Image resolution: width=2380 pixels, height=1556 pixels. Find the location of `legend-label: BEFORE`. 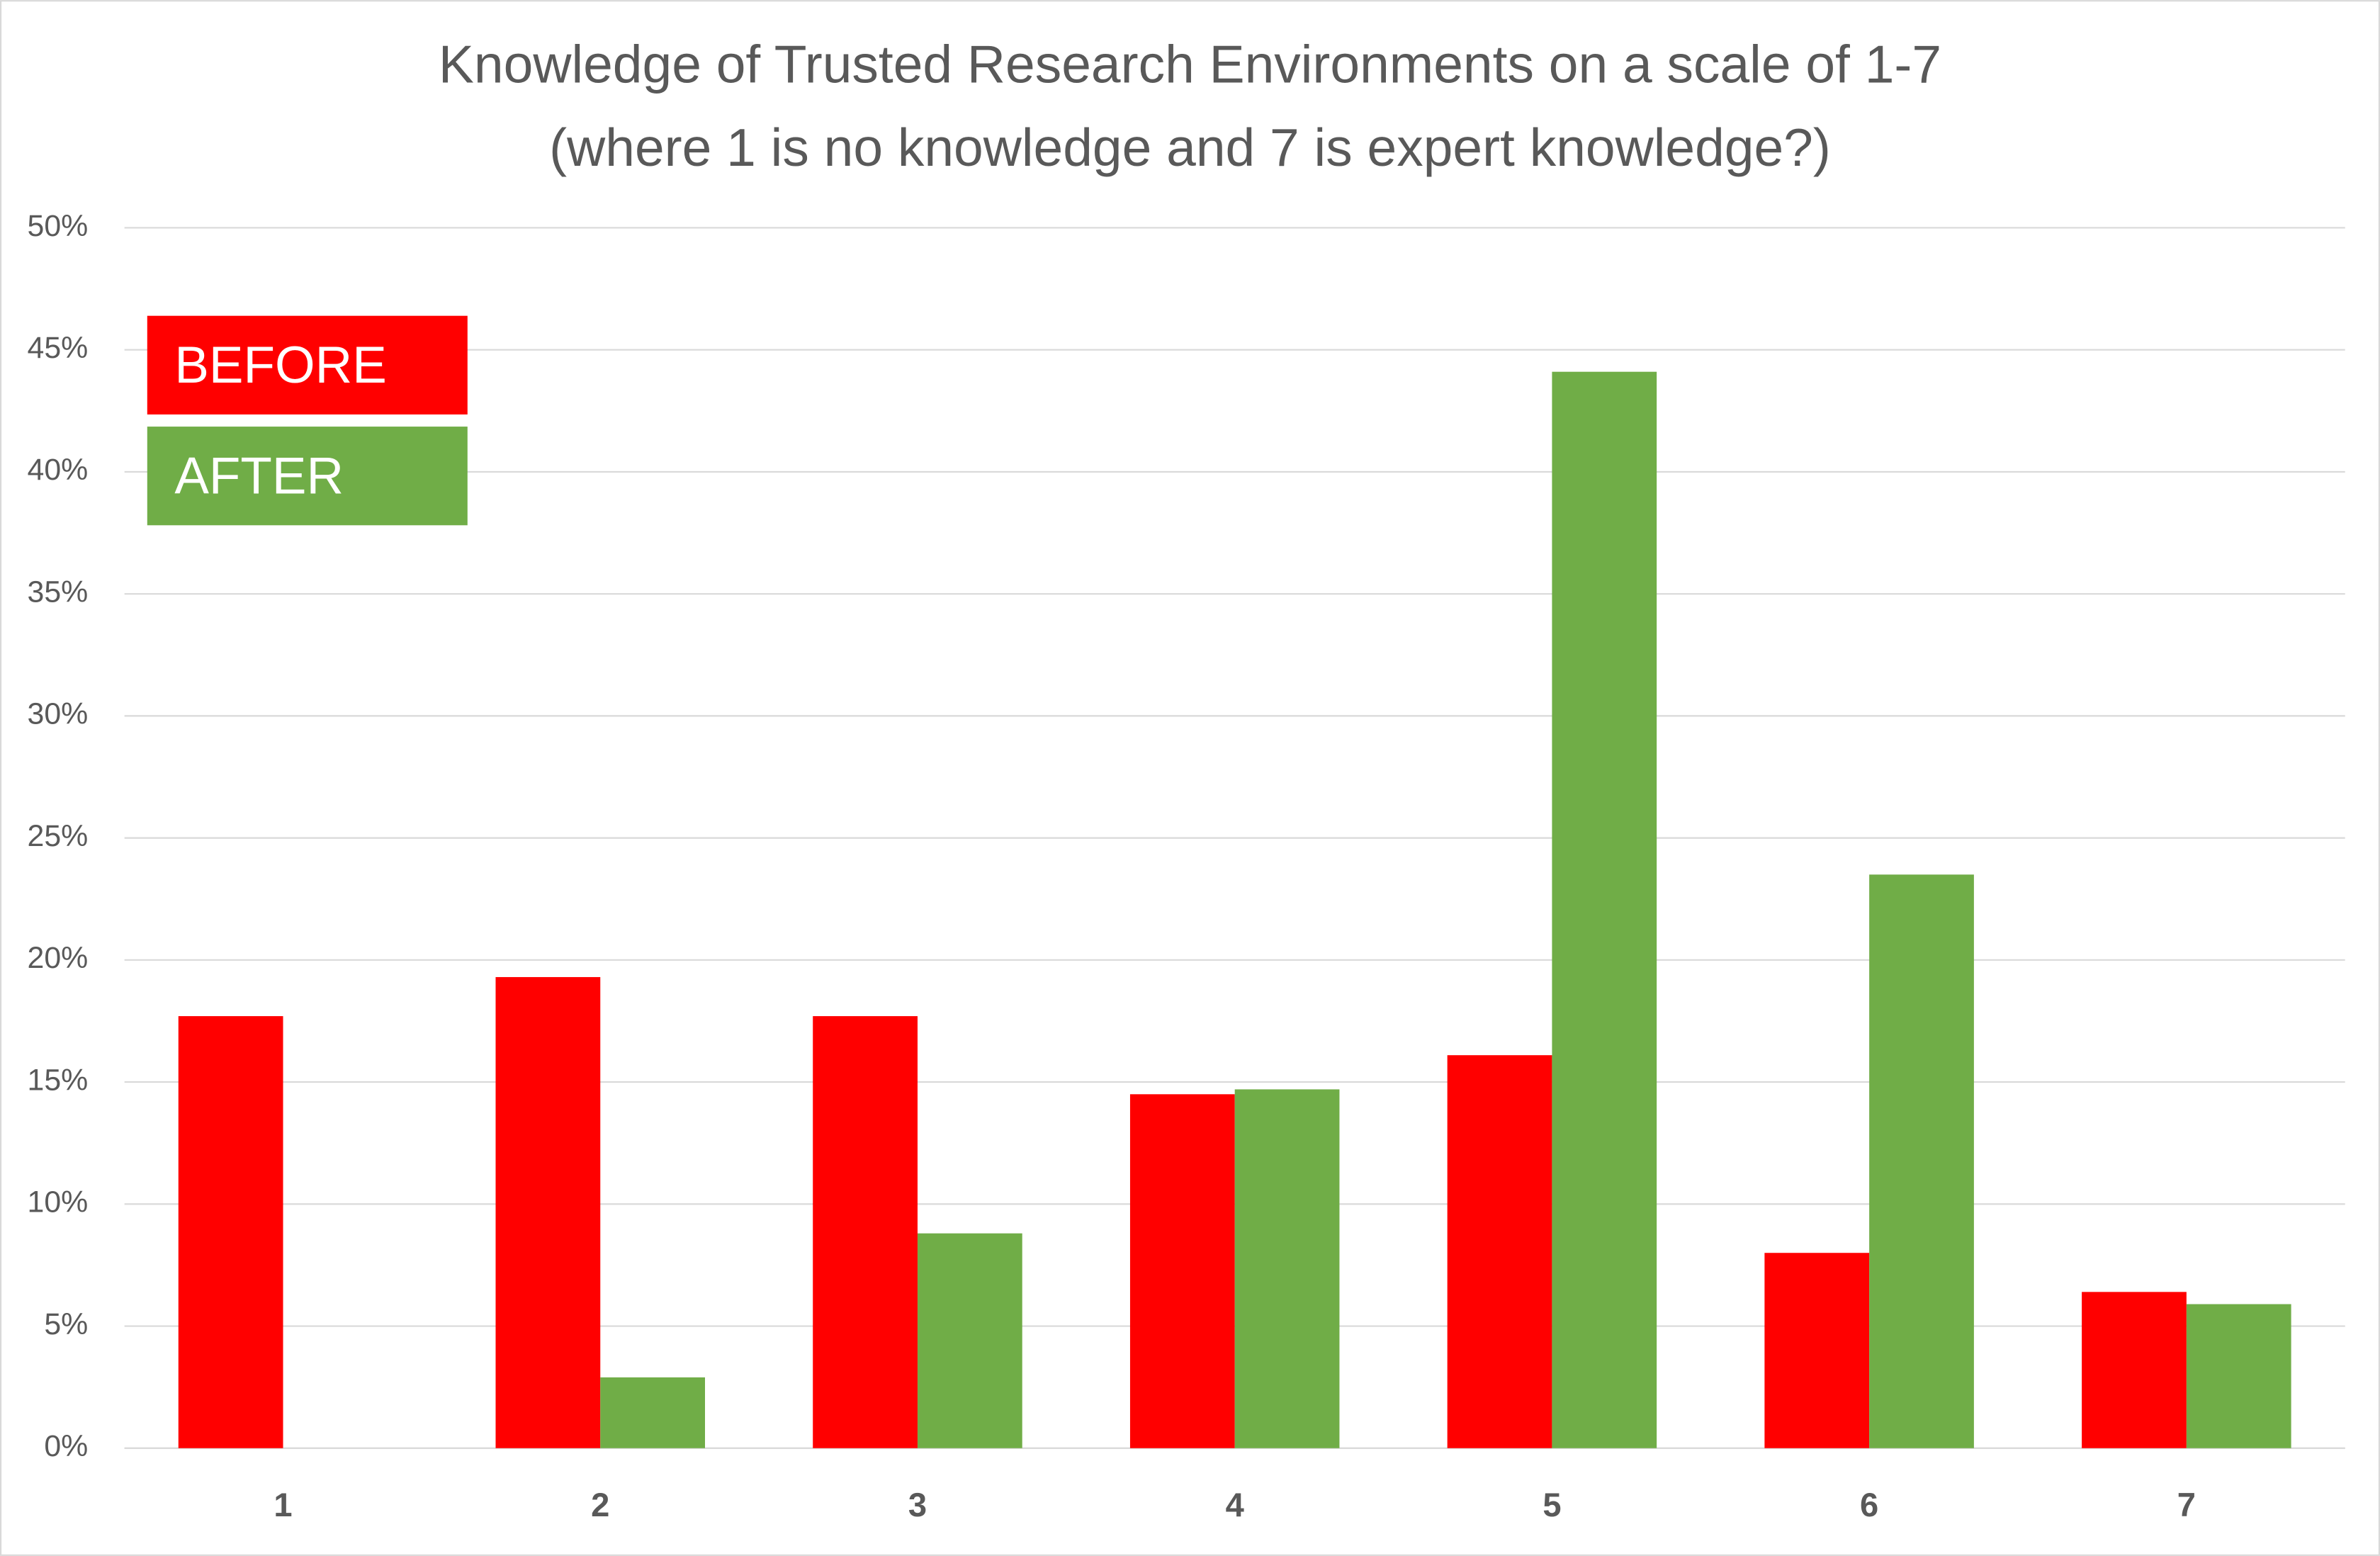

legend-label: BEFORE is located at coordinates (280, 365).